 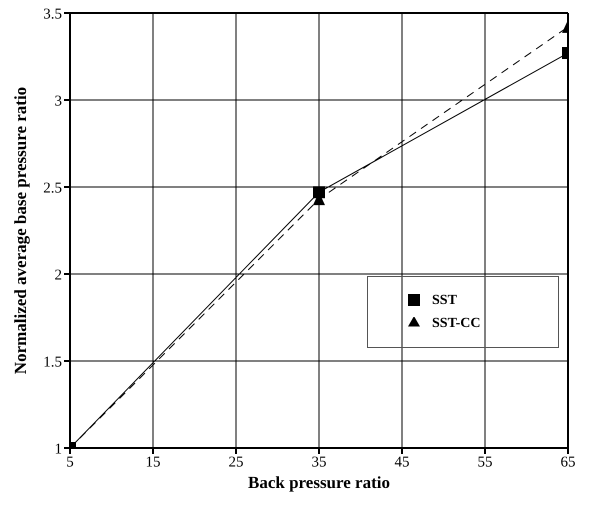 What do you see at coordinates (444, 300) in the screenshot?
I see `legend-label: SST` at bounding box center [444, 300].